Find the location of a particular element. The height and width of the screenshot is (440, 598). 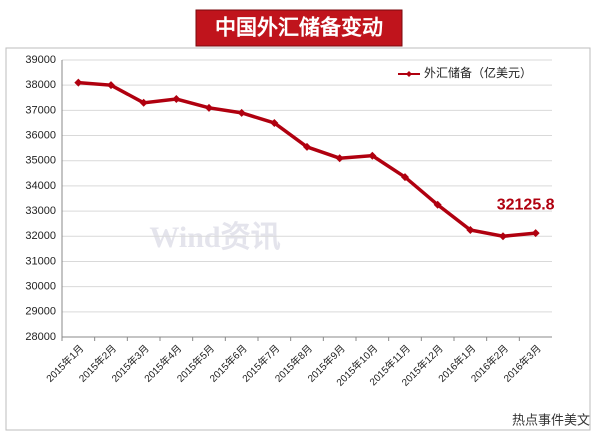

y-tick-label: 35000 is located at coordinates (40, 161).